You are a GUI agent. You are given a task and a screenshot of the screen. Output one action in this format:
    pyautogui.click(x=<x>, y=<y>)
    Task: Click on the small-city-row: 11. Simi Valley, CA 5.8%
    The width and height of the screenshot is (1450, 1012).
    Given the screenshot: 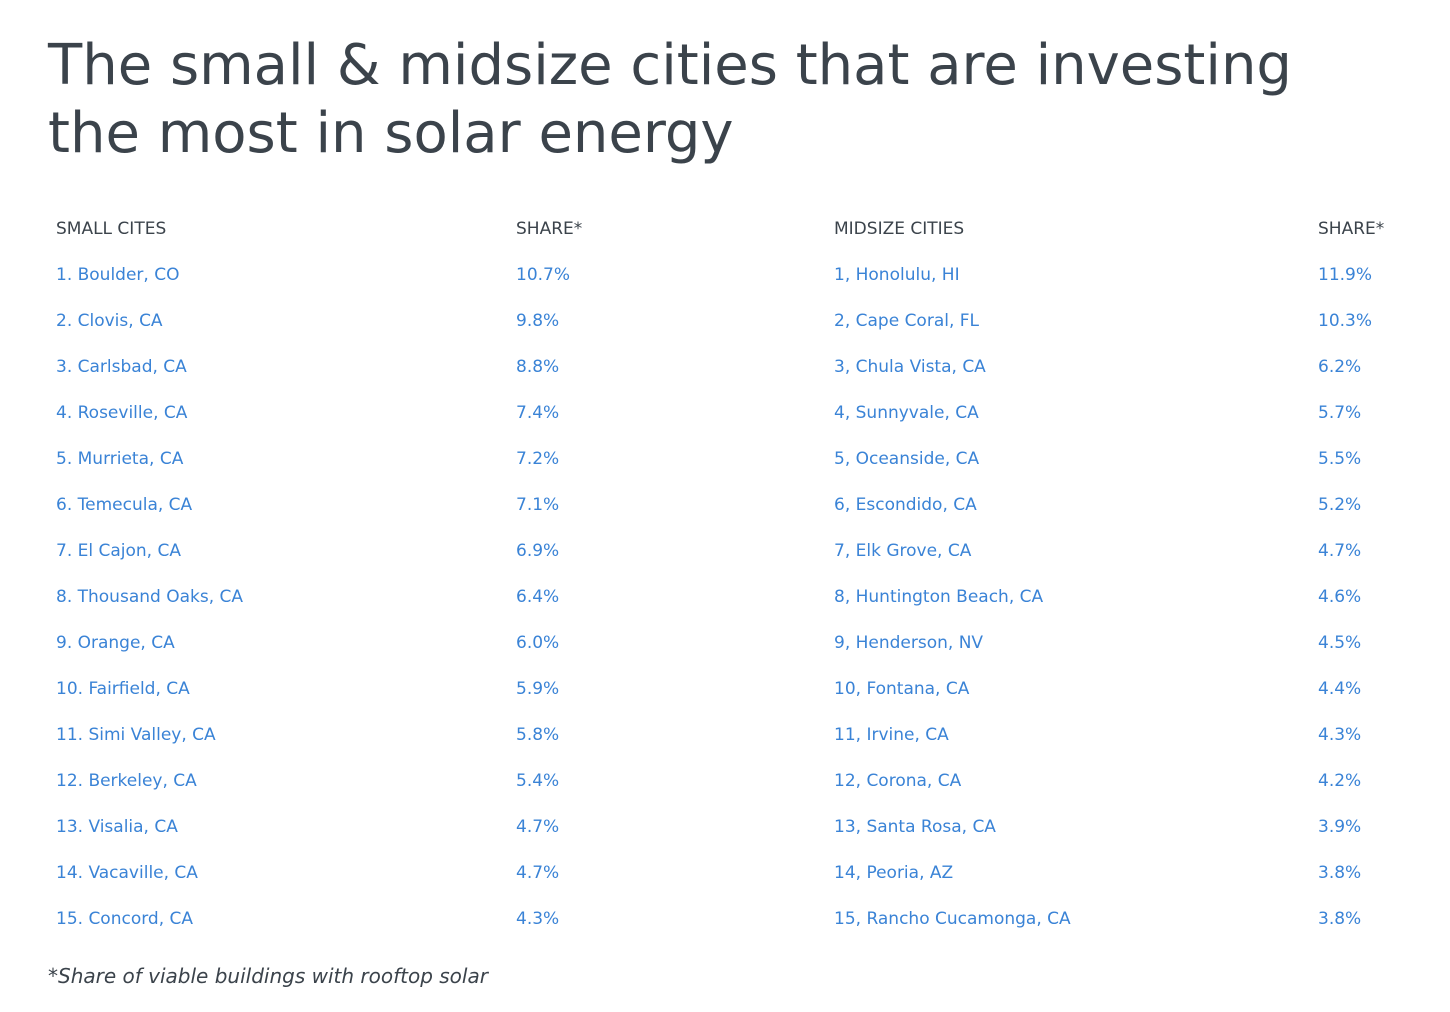 What is the action you would take?
    pyautogui.click(x=426, y=735)
    